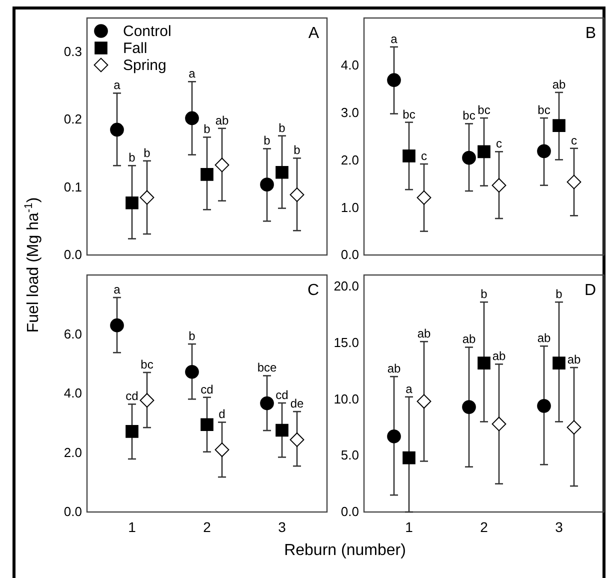  I want to click on chart-title: B, so click(590, 33).